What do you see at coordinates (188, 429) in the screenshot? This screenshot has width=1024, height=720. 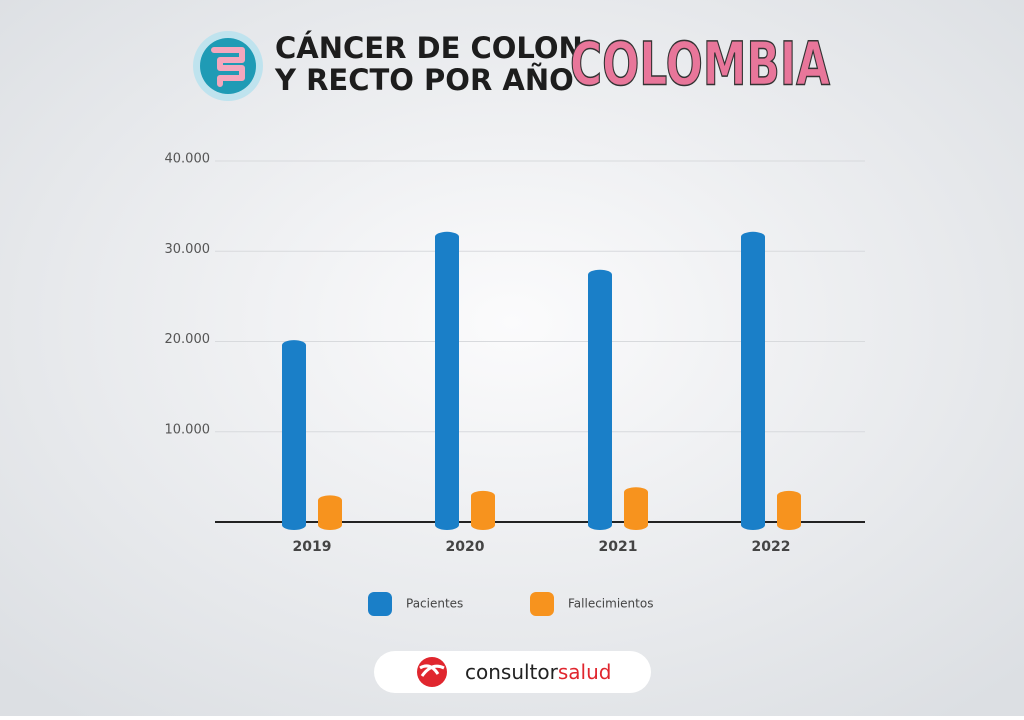 I see `y-tick-label: 10.000` at bounding box center [188, 429].